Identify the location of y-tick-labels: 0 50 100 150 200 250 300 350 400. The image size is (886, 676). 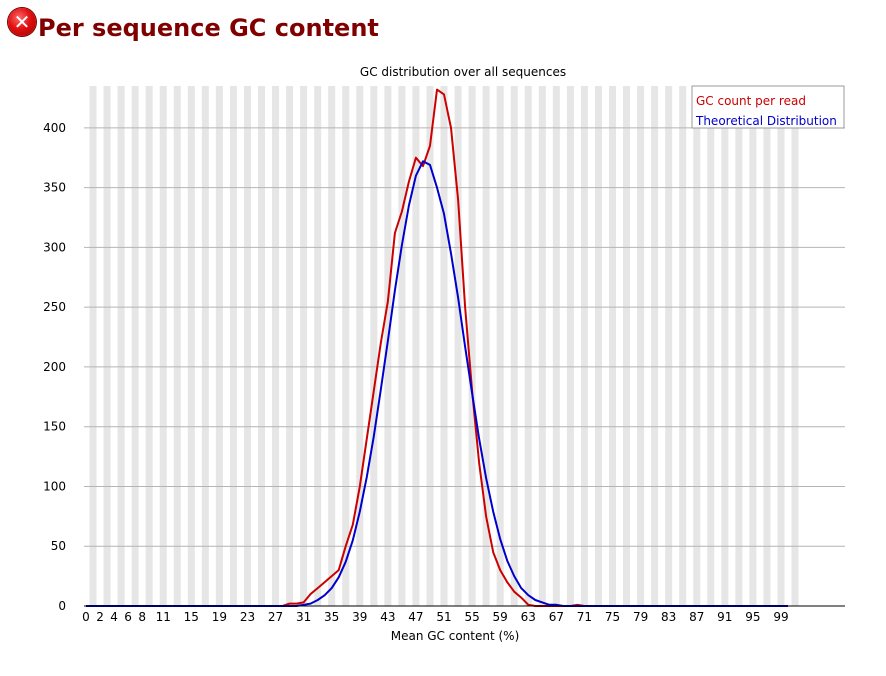
(54, 367).